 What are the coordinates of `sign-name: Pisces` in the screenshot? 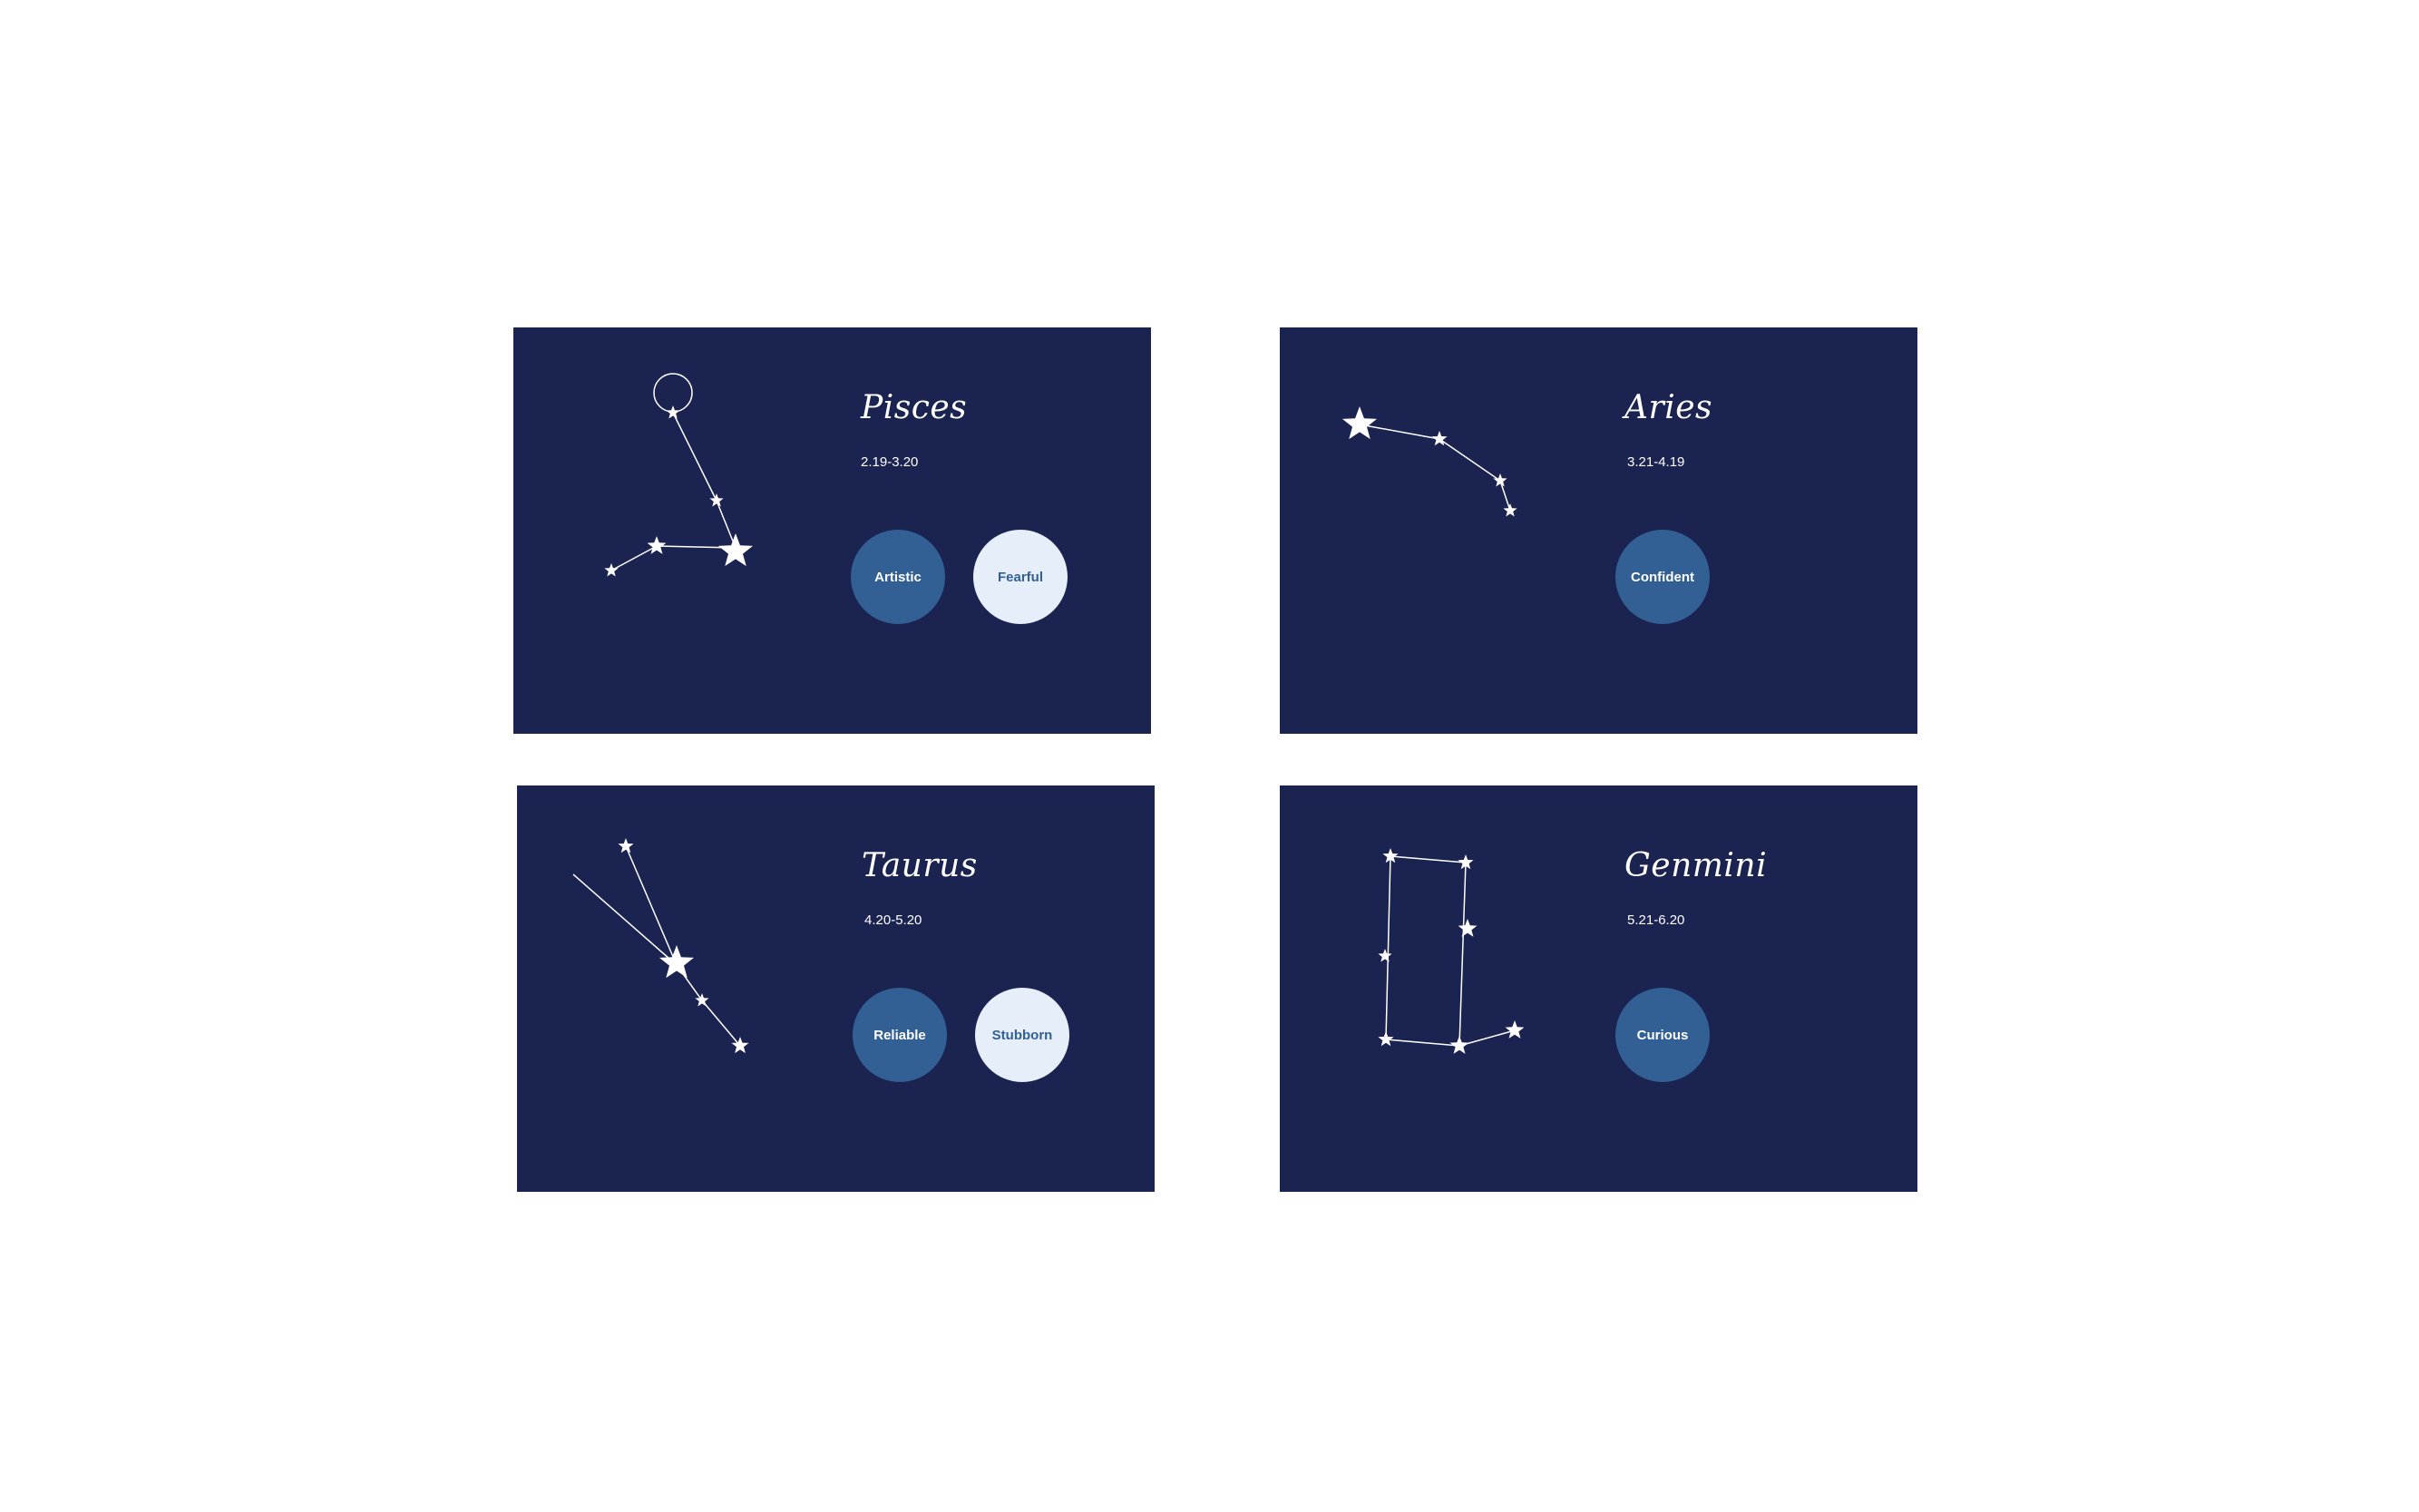 It's located at (915, 407).